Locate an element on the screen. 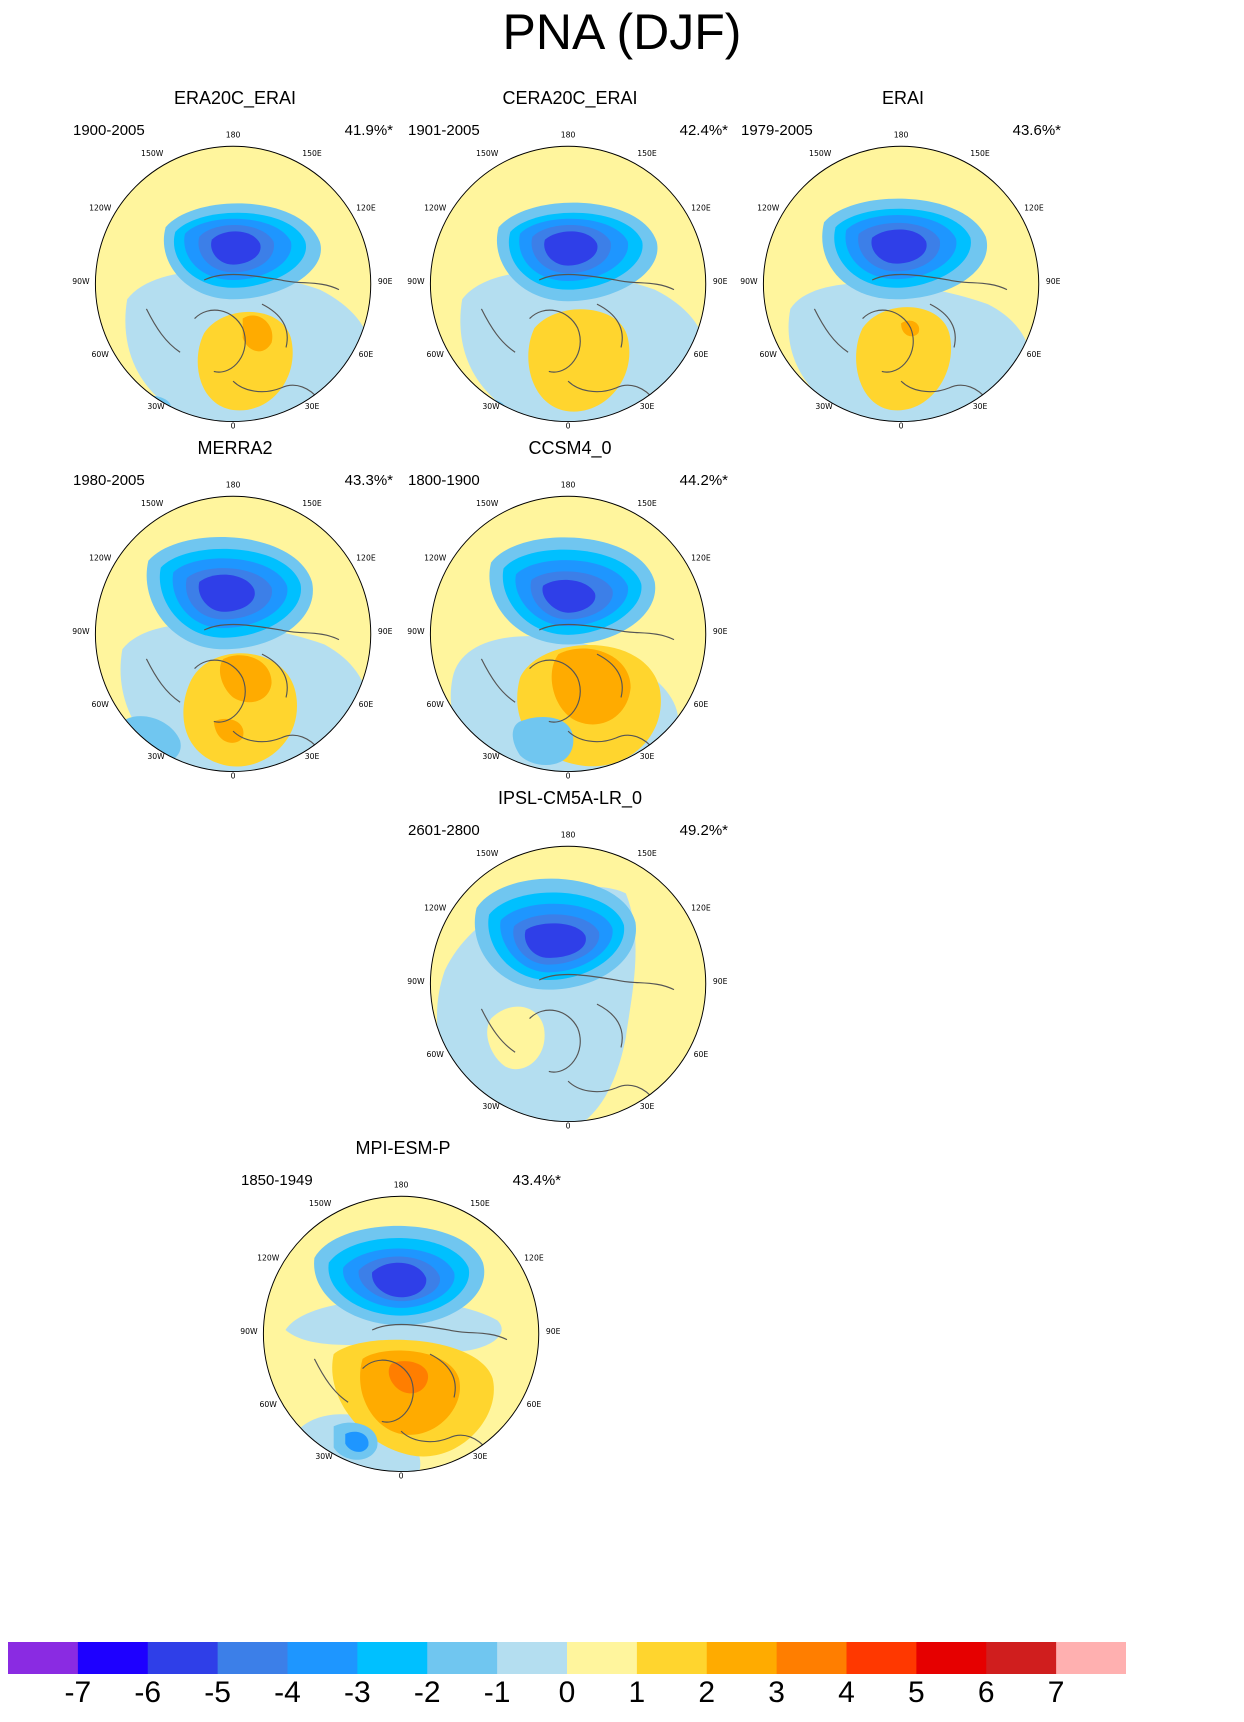  colorbar-tick-label: 0 is located at coordinates (567, 1692).